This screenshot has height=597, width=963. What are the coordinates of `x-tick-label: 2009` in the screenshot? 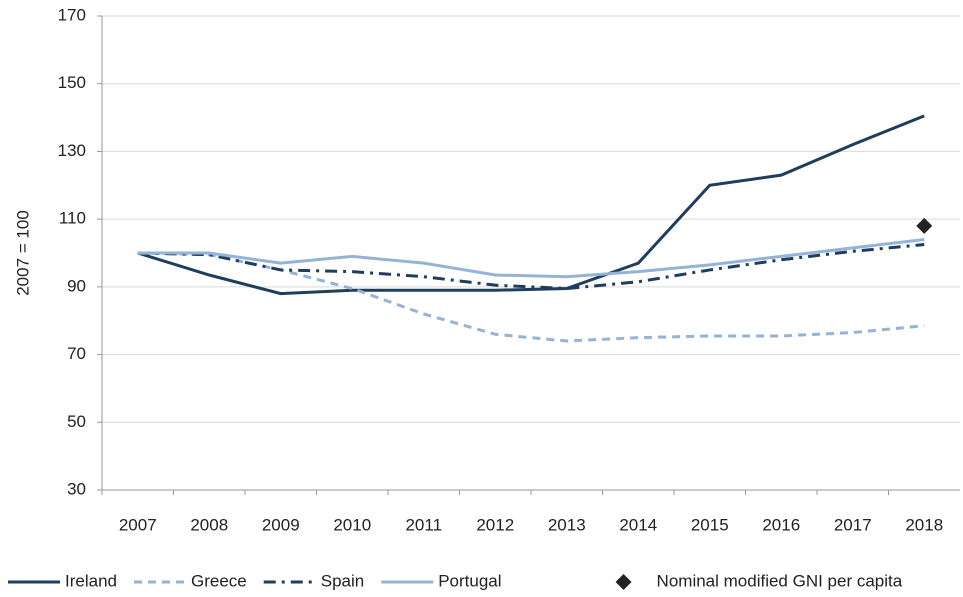 It's located at (281, 524).